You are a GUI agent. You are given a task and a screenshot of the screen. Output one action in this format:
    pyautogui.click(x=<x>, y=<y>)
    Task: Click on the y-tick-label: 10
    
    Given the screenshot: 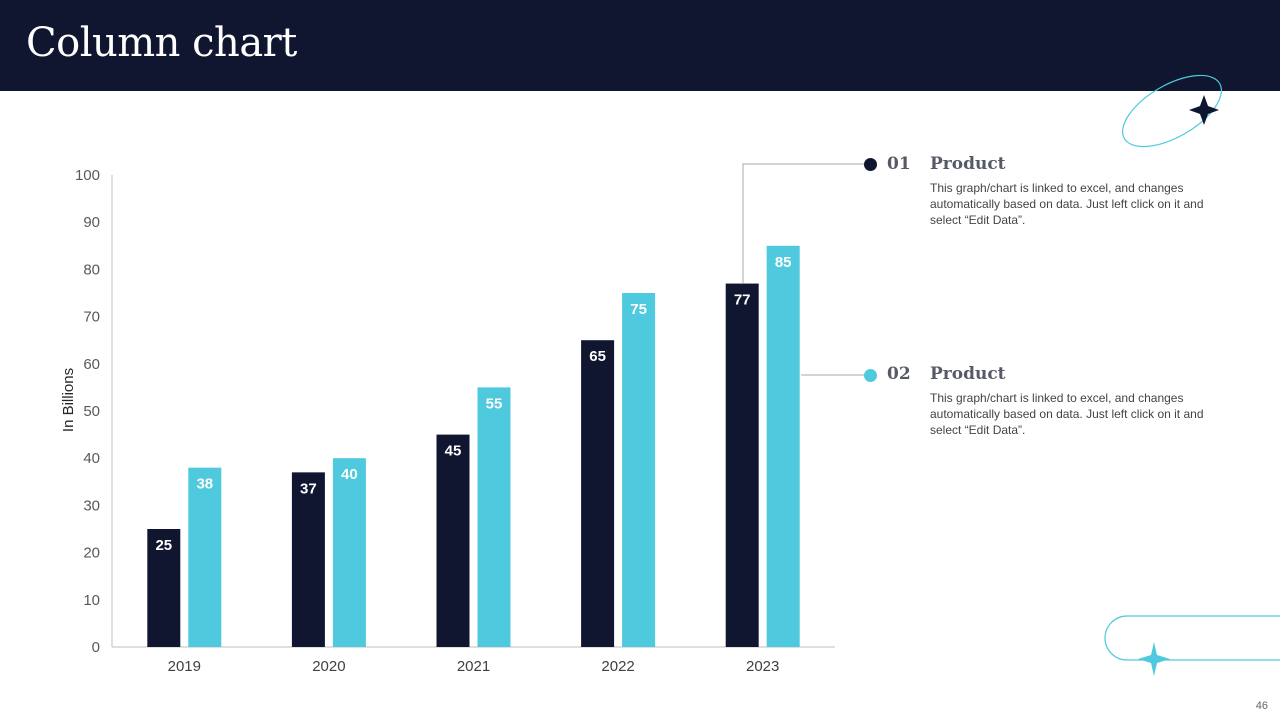 What is the action you would take?
    pyautogui.click(x=91, y=600)
    